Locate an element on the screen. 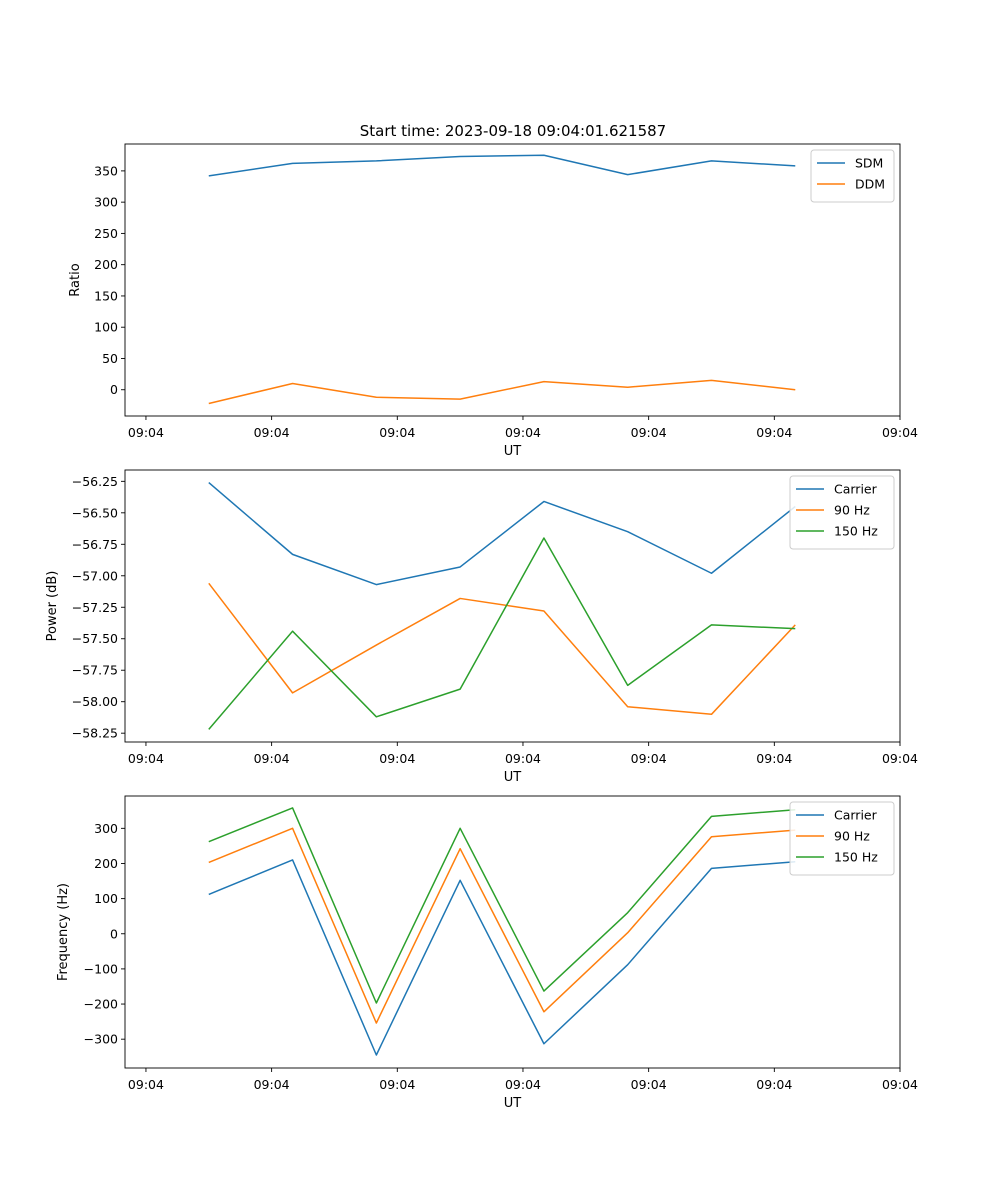  y-tick-label: −300 is located at coordinates (101, 1039).